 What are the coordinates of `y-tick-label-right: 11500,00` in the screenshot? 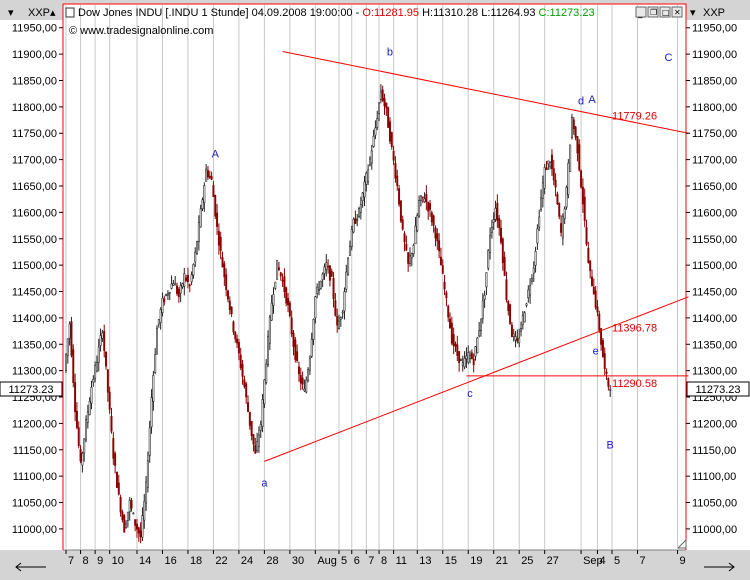 It's located at (714, 266).